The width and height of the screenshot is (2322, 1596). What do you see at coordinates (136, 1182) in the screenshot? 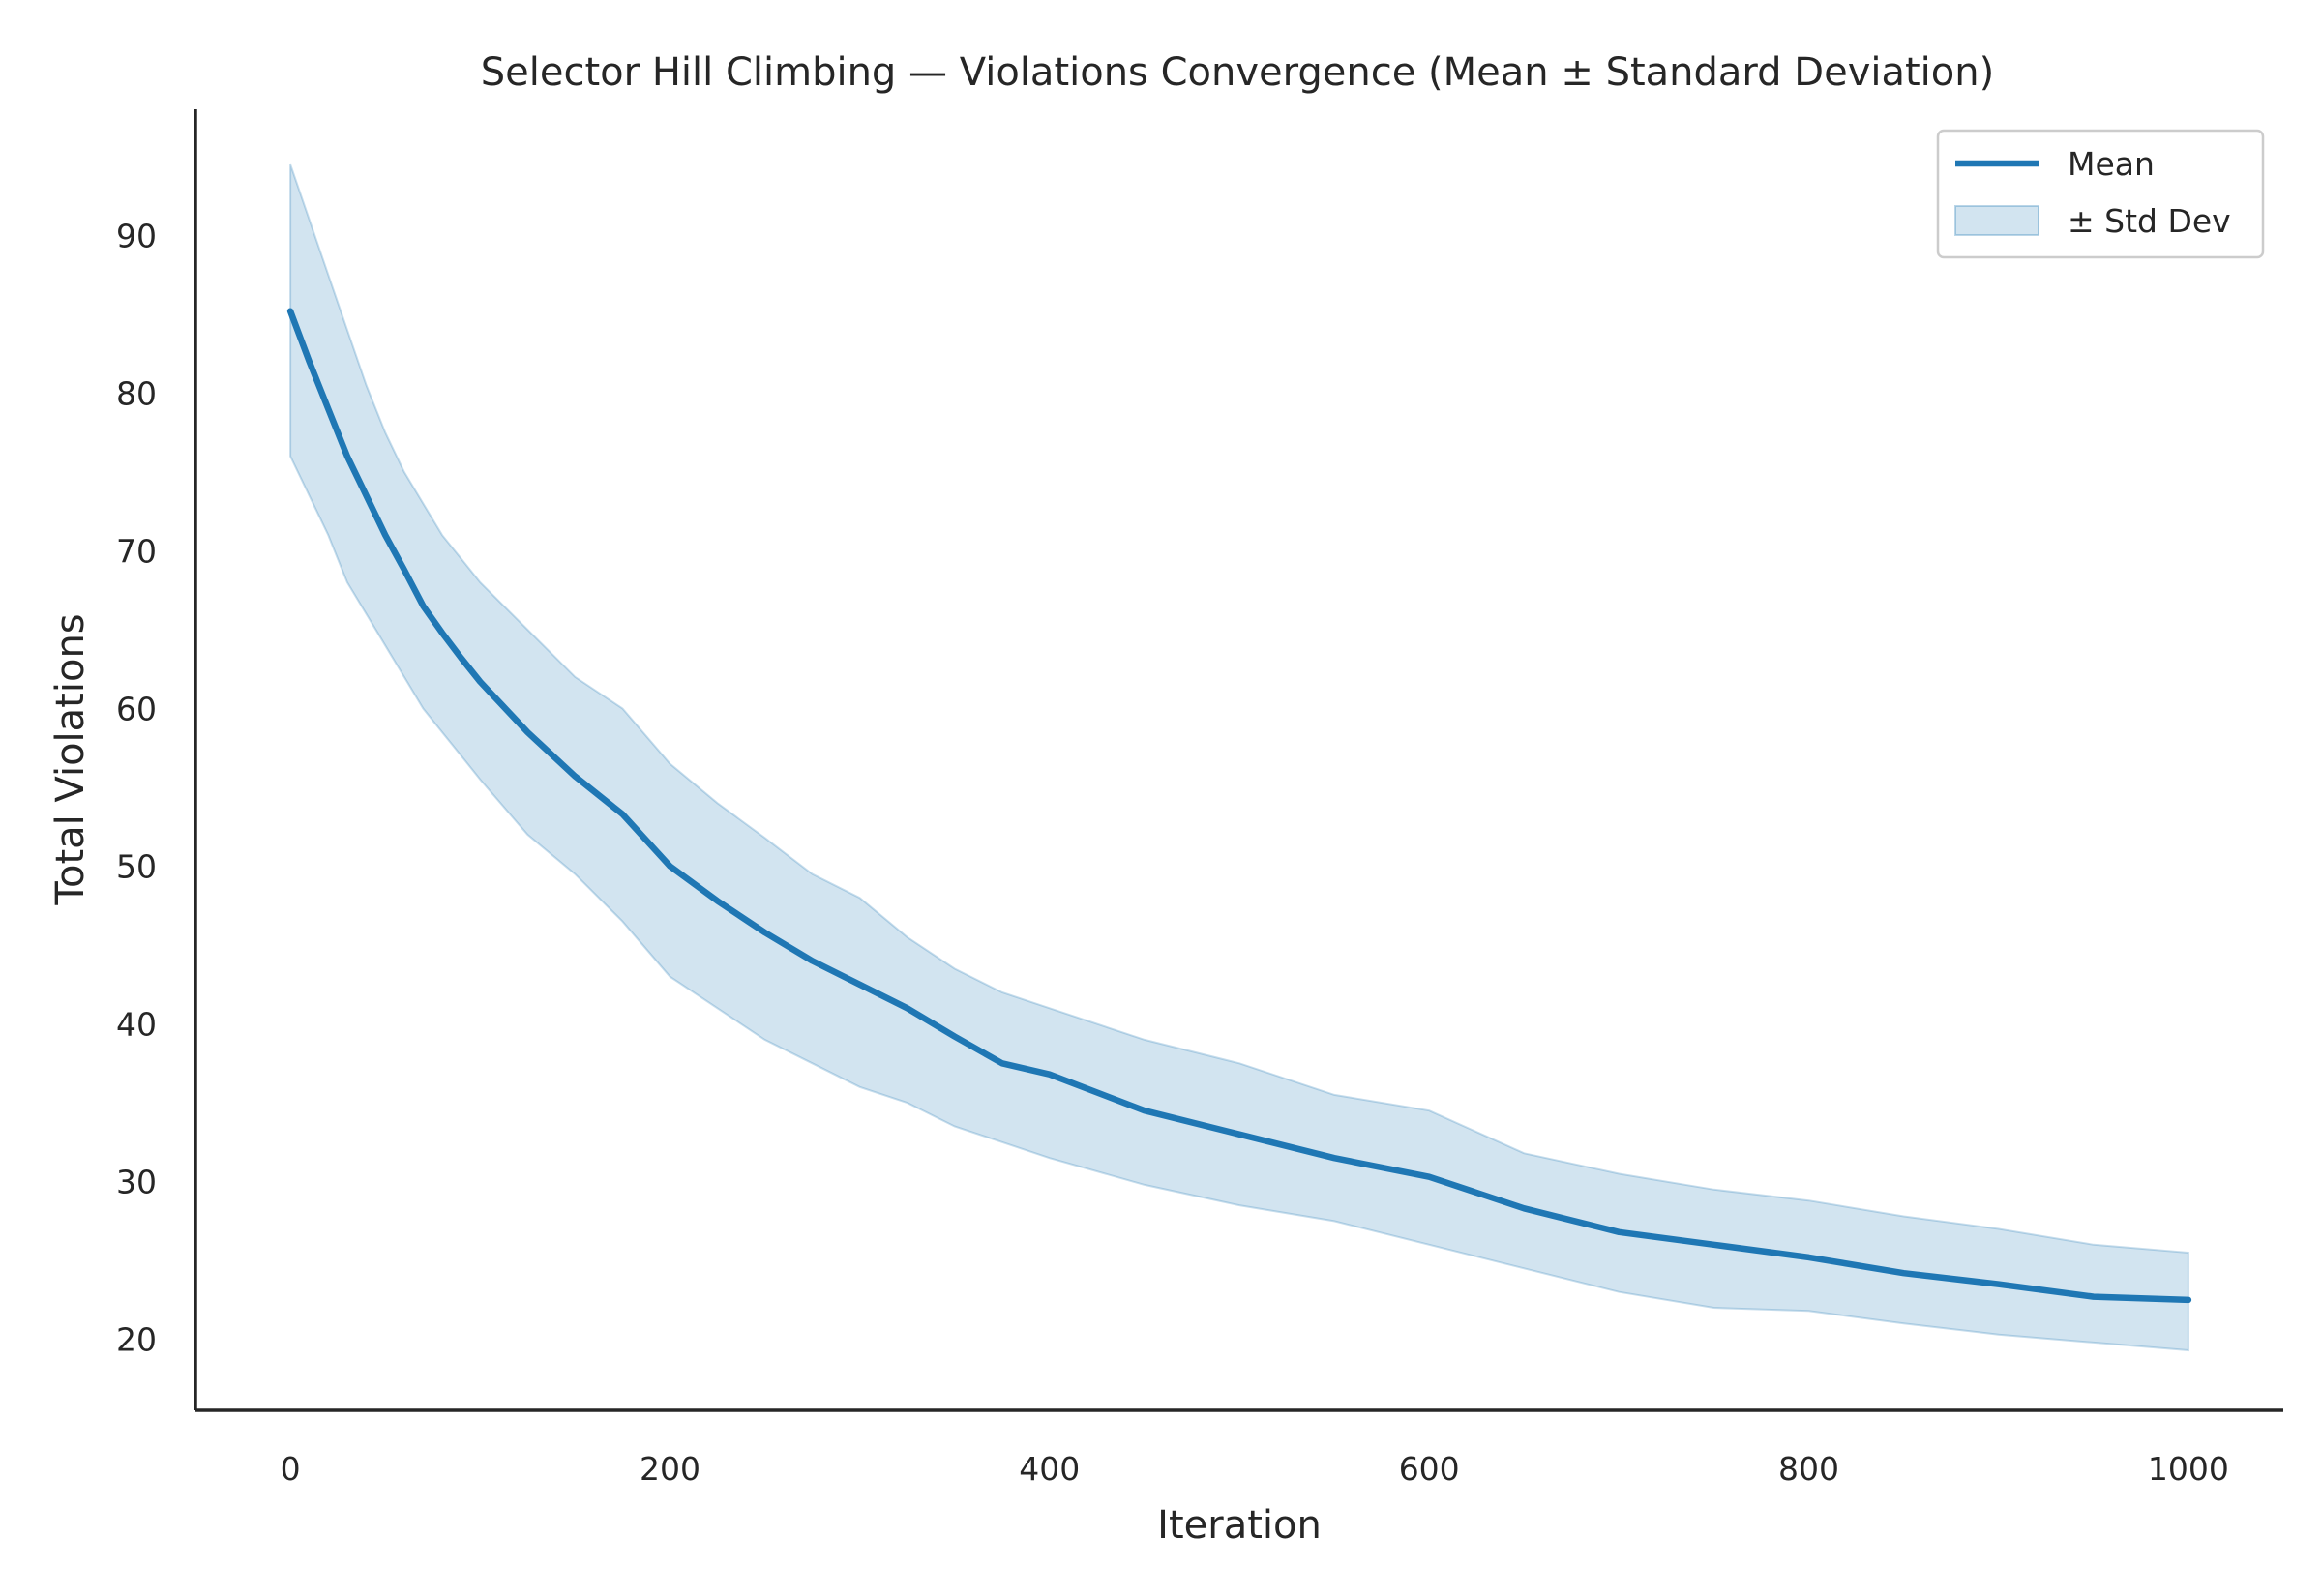
I see `y-tick-label: 30` at bounding box center [136, 1182].